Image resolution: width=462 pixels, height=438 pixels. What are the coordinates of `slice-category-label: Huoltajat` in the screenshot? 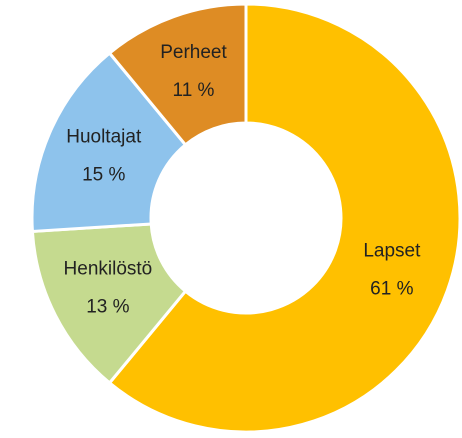 It's located at (104, 136).